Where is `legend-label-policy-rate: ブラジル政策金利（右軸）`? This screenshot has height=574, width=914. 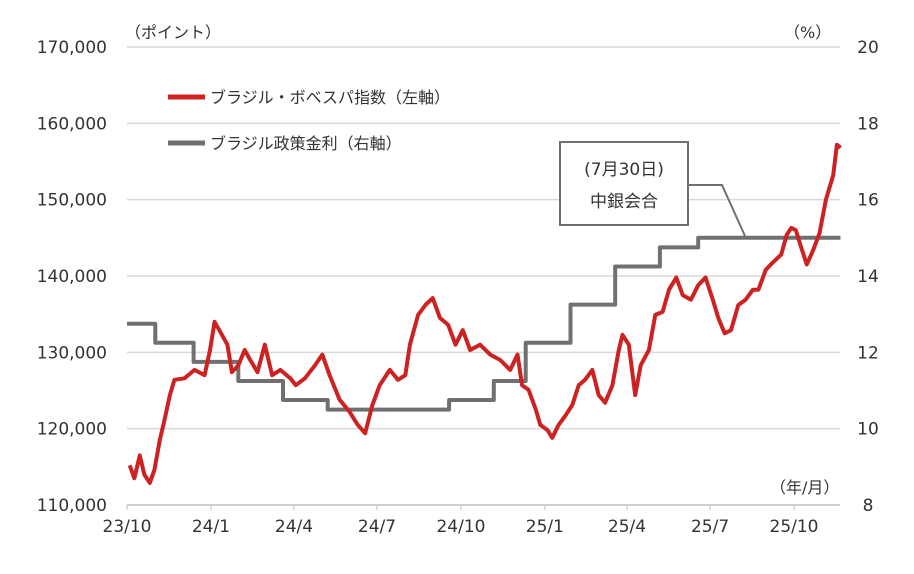 legend-label-policy-rate: ブラジル政策金利（右軸） is located at coordinates (306, 143).